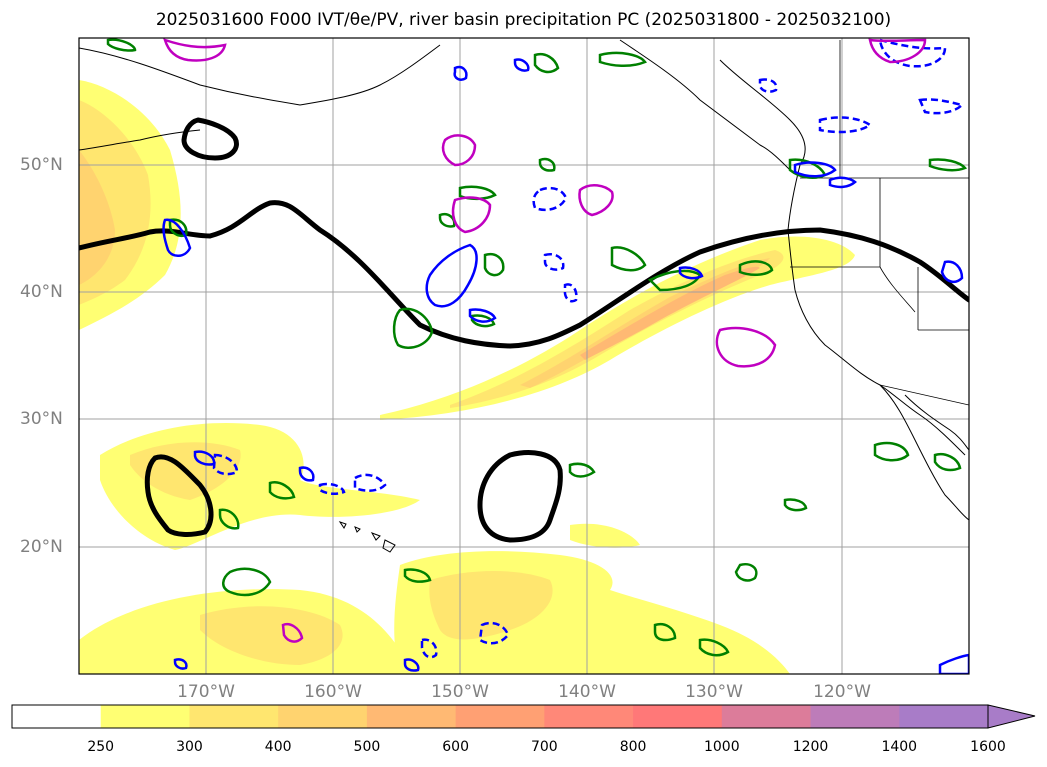 This screenshot has height=767, width=1047. What do you see at coordinates (705, 105) in the screenshot?
I see `se-alaska-coast` at bounding box center [705, 105].